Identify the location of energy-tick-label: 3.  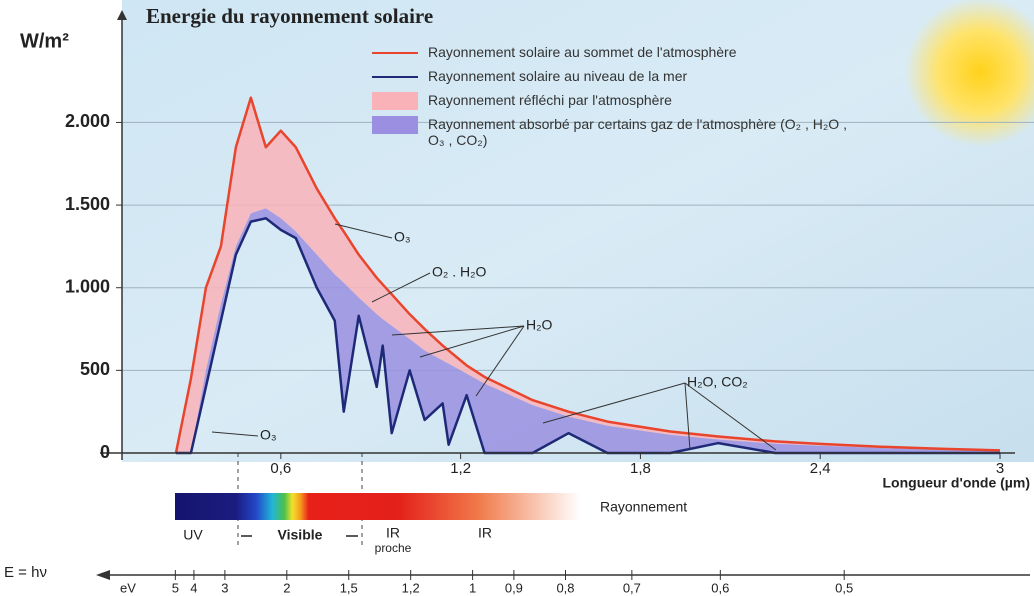
(224, 587).